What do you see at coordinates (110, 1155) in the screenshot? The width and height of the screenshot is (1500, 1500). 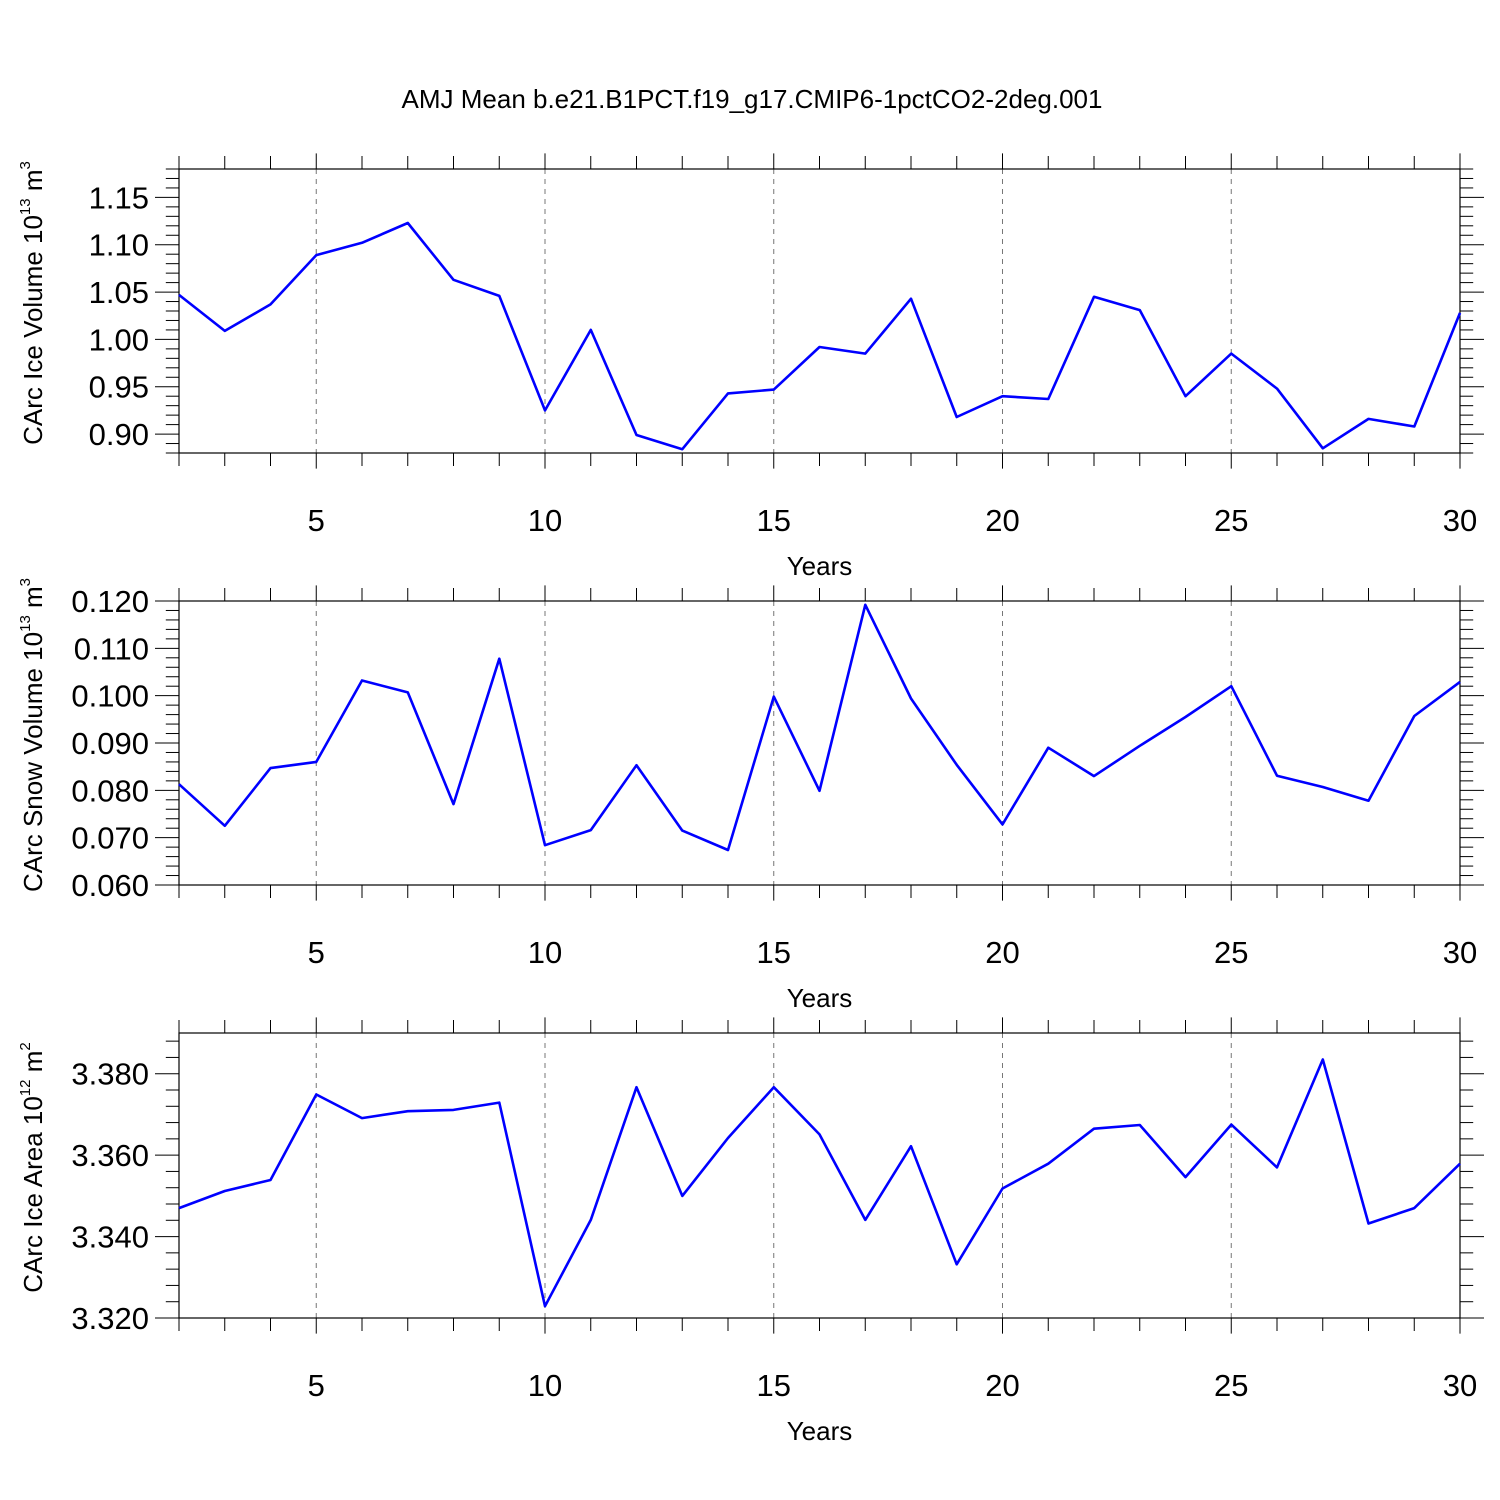 I see `y-tick-label: 3.360` at bounding box center [110, 1155].